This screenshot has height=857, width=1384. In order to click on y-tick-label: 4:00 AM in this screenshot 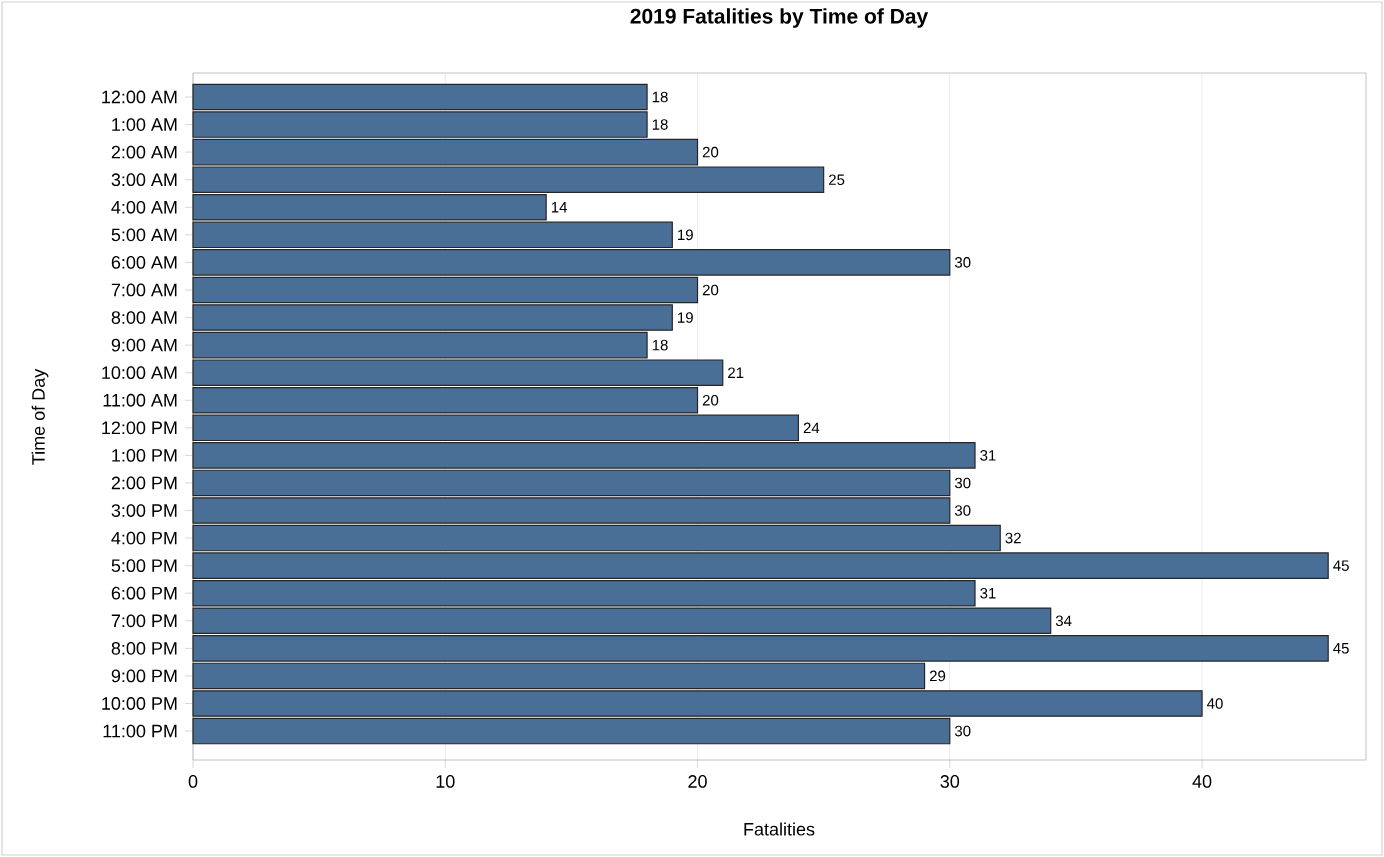, I will do `click(144, 207)`.